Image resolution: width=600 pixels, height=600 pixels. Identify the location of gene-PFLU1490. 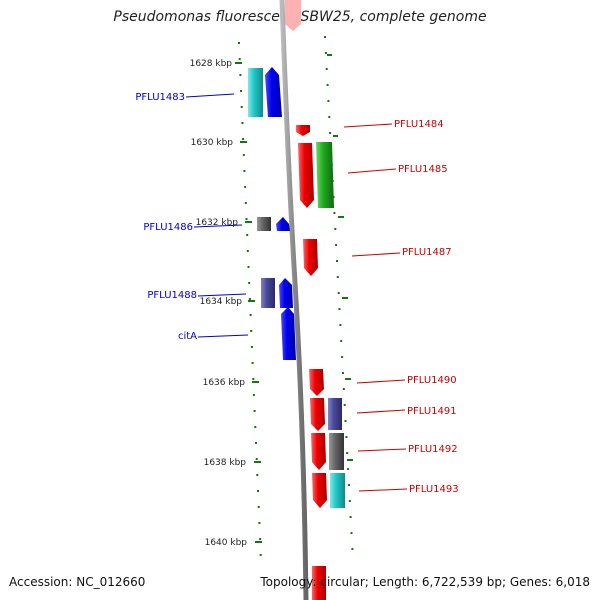
(316, 382).